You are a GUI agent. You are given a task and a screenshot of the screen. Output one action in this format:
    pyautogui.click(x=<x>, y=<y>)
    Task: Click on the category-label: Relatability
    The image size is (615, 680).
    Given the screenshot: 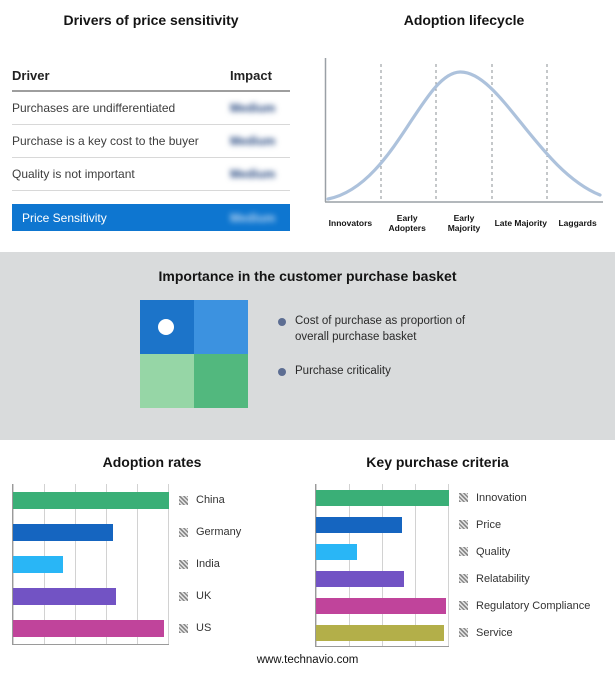 What is the action you would take?
    pyautogui.click(x=503, y=578)
    